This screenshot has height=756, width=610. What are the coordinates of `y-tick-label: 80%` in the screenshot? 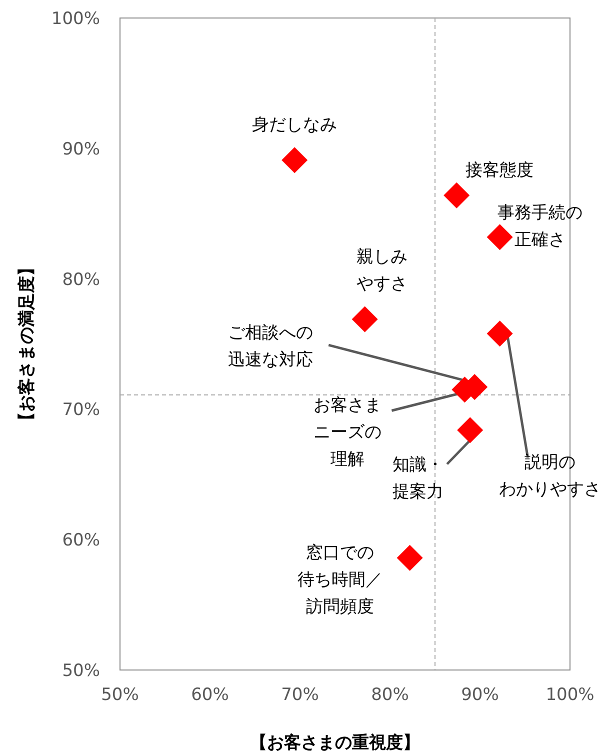 It's located at (81, 280).